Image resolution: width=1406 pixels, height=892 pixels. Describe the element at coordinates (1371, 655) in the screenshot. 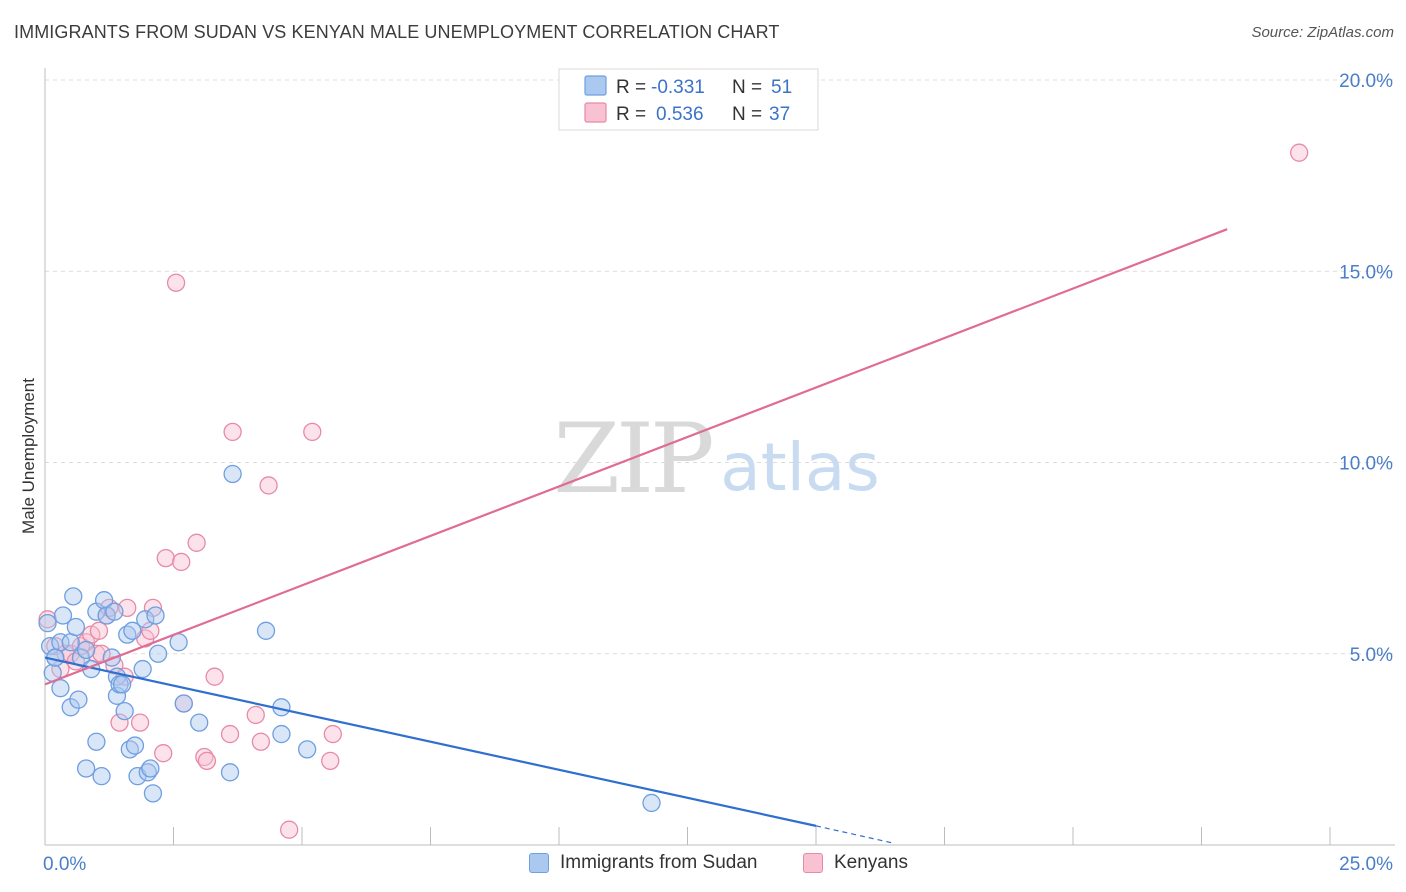

I see `y-tick-label: 5.0%` at that location.